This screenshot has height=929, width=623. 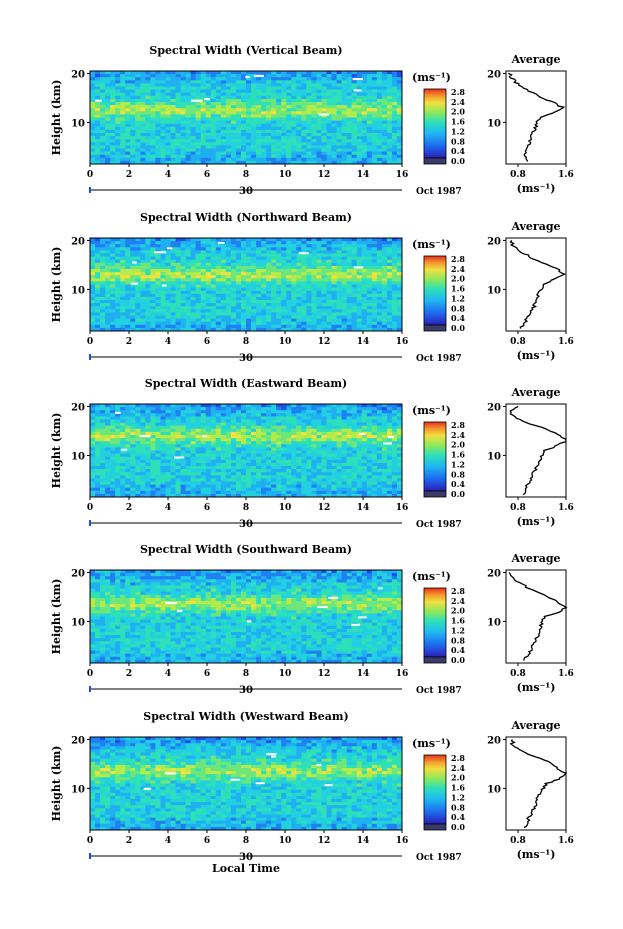 What do you see at coordinates (458, 92) in the screenshot?
I see `colorbar-tick-label: 2.8` at bounding box center [458, 92].